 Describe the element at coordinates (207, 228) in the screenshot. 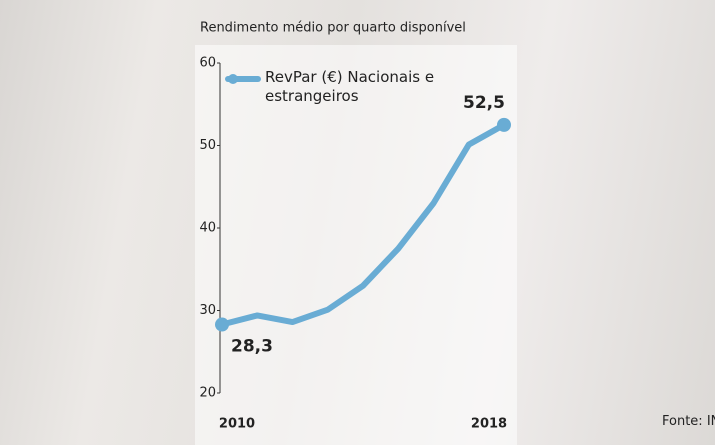

I see `y-tick-label: 40` at that location.